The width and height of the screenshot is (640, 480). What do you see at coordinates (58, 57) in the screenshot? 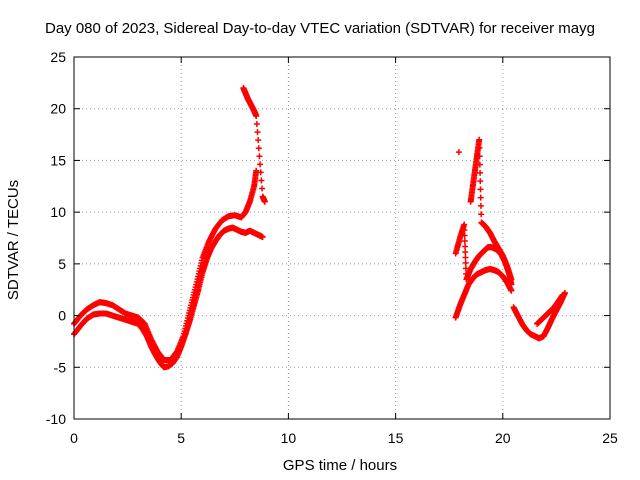
I see `y-tick-label: 25` at bounding box center [58, 57].